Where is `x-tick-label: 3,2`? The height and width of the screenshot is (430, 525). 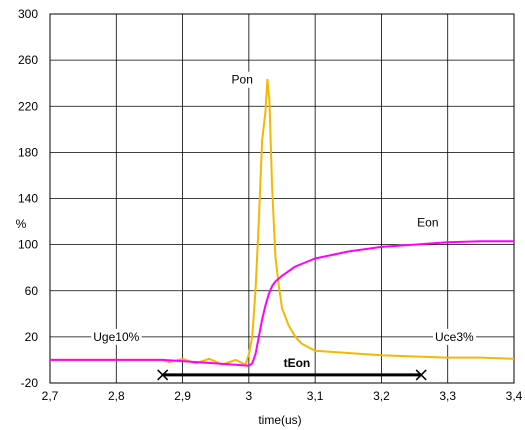 x-tick-label: 3,2 is located at coordinates (381, 396).